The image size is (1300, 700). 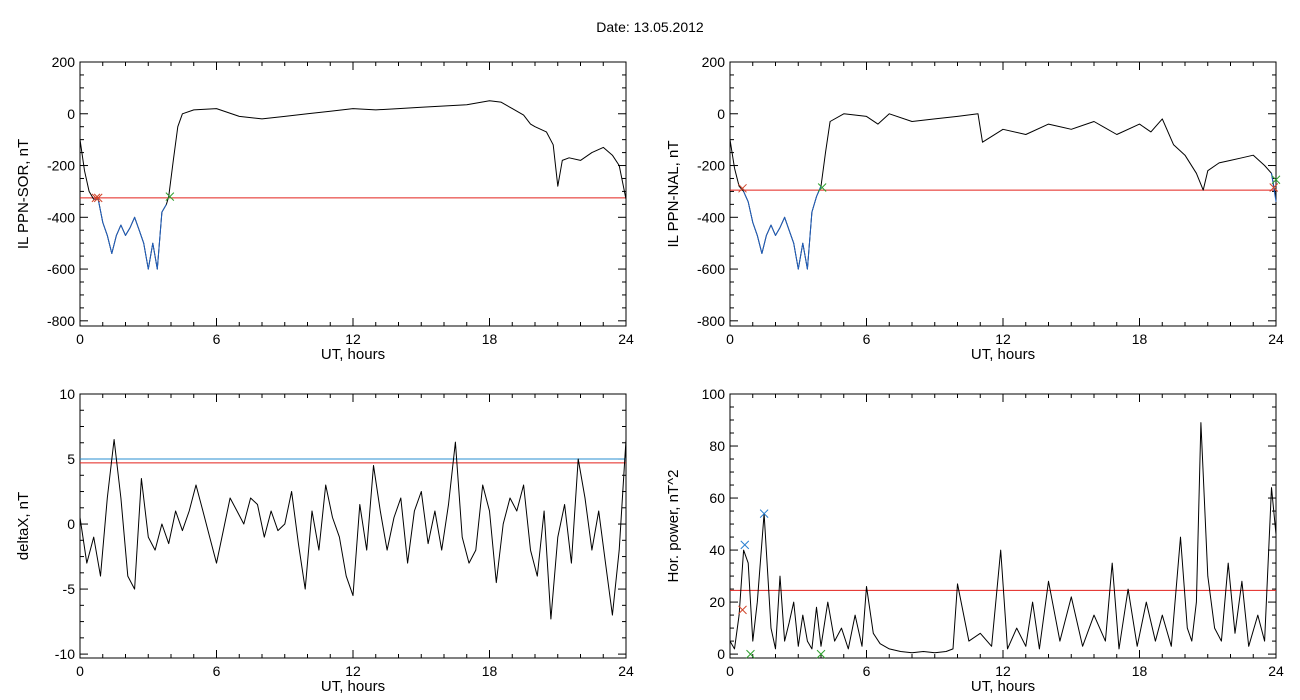 What do you see at coordinates (65, 654) in the screenshot?
I see `y-tick-label: -10` at bounding box center [65, 654].